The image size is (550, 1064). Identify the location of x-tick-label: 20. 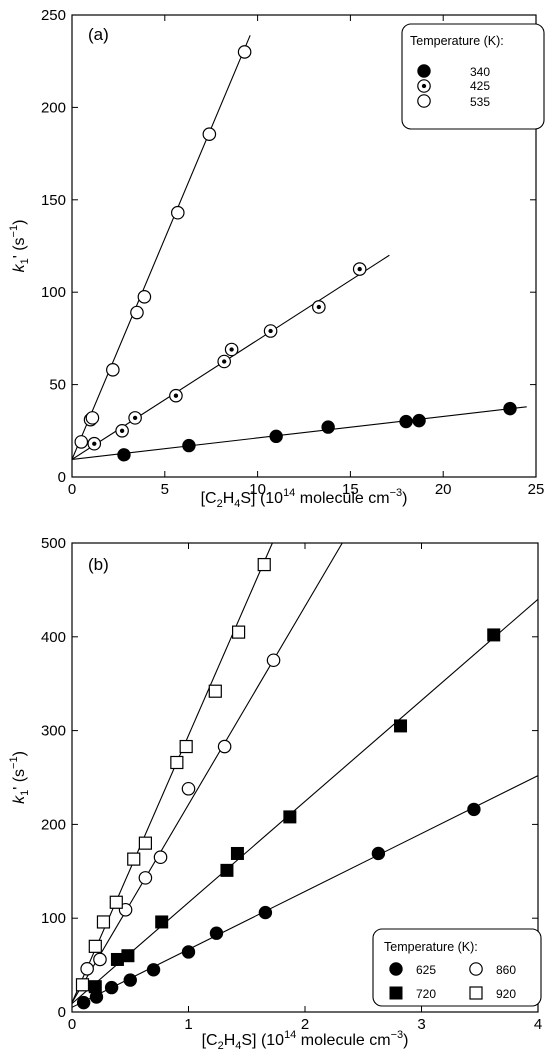
(443, 489).